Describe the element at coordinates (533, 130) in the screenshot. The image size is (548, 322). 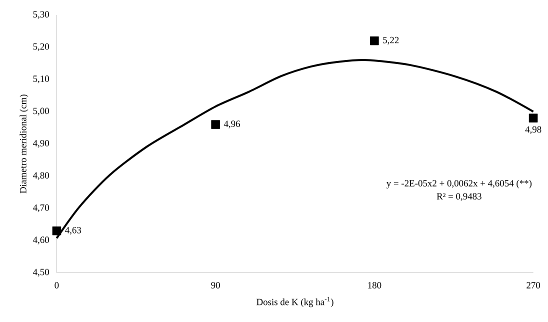
I see `data-label: 4,98` at that location.